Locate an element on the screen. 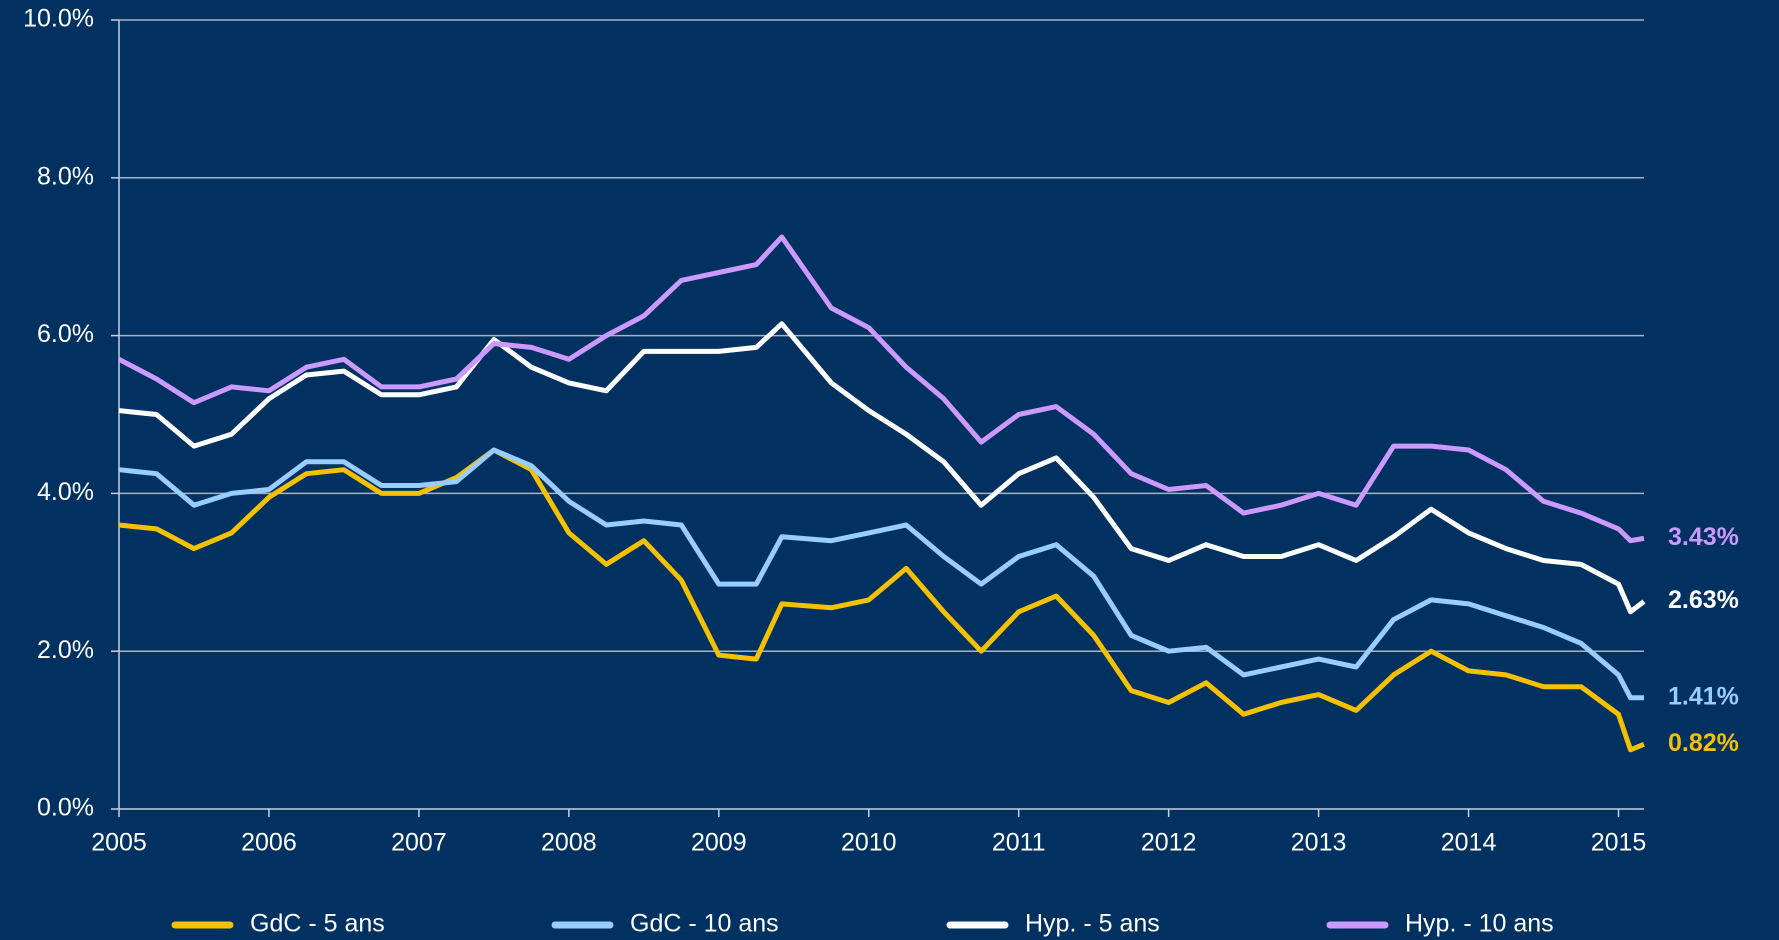  y-tick-label: 4.0% is located at coordinates (65, 492).